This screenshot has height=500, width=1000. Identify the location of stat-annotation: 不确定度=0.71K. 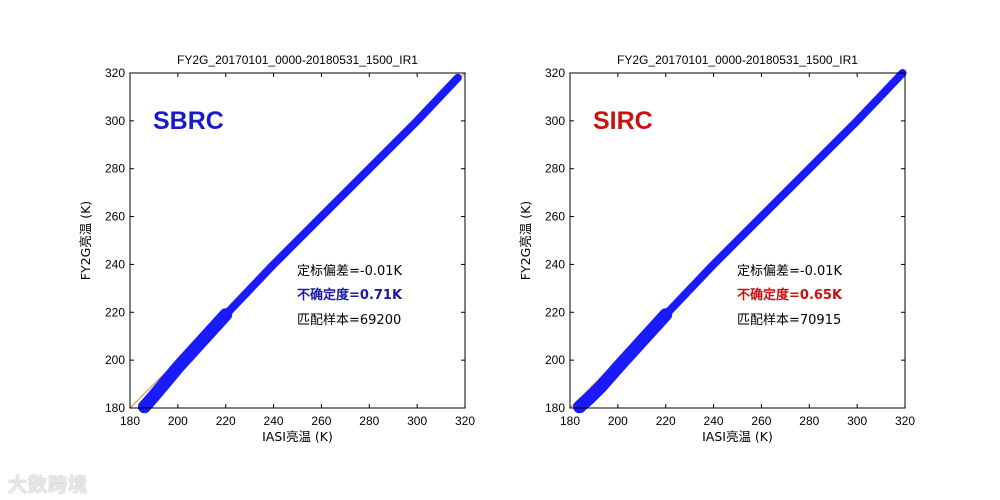
(350, 295).